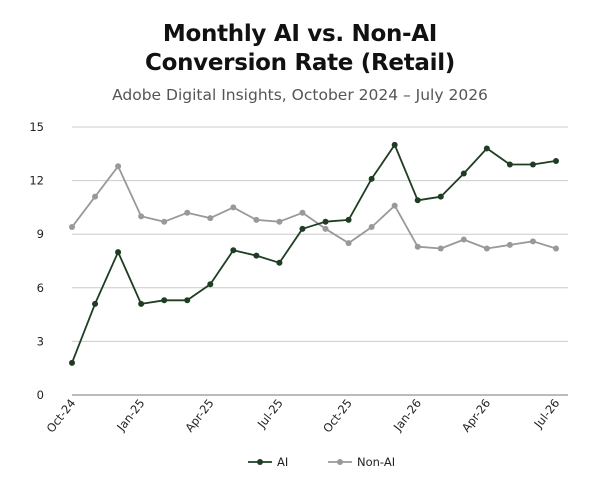 The width and height of the screenshot is (600, 489). What do you see at coordinates (270, 413) in the screenshot?
I see `x-tick-label-Jul-25: Jul-25` at bounding box center [270, 413].